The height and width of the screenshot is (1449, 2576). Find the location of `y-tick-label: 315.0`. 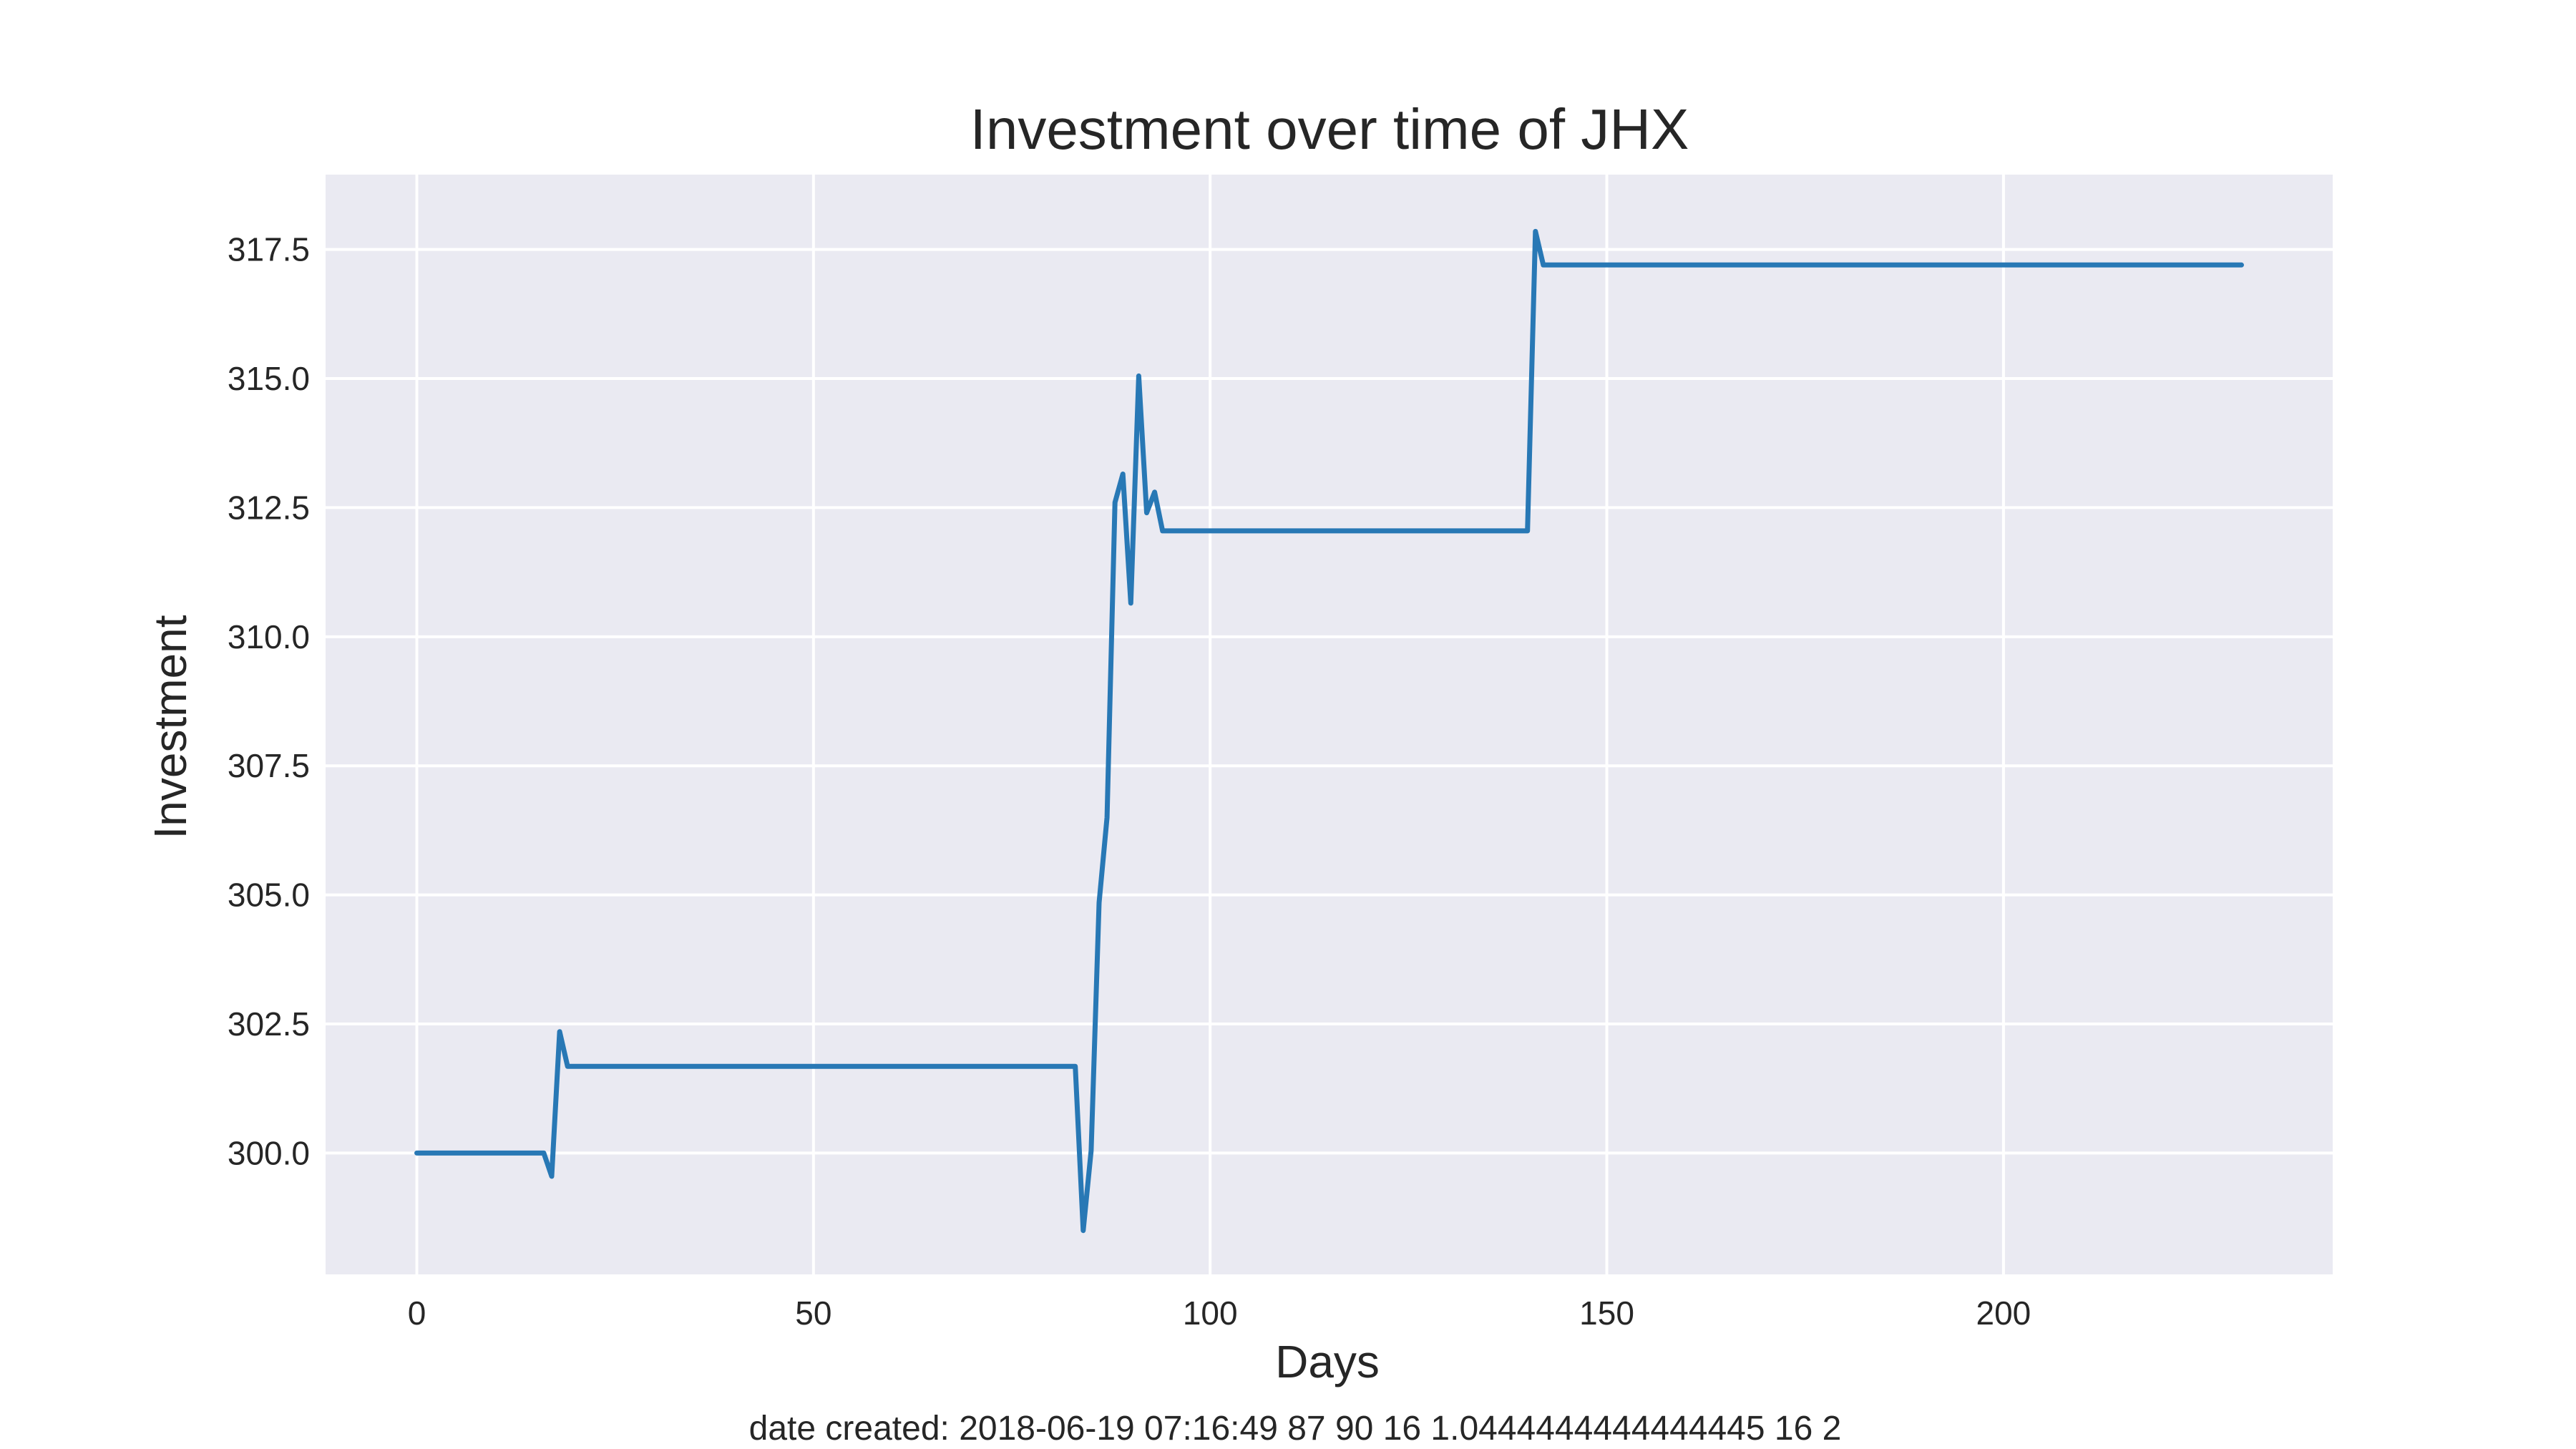

y-tick-label: 315.0 is located at coordinates (269, 378).